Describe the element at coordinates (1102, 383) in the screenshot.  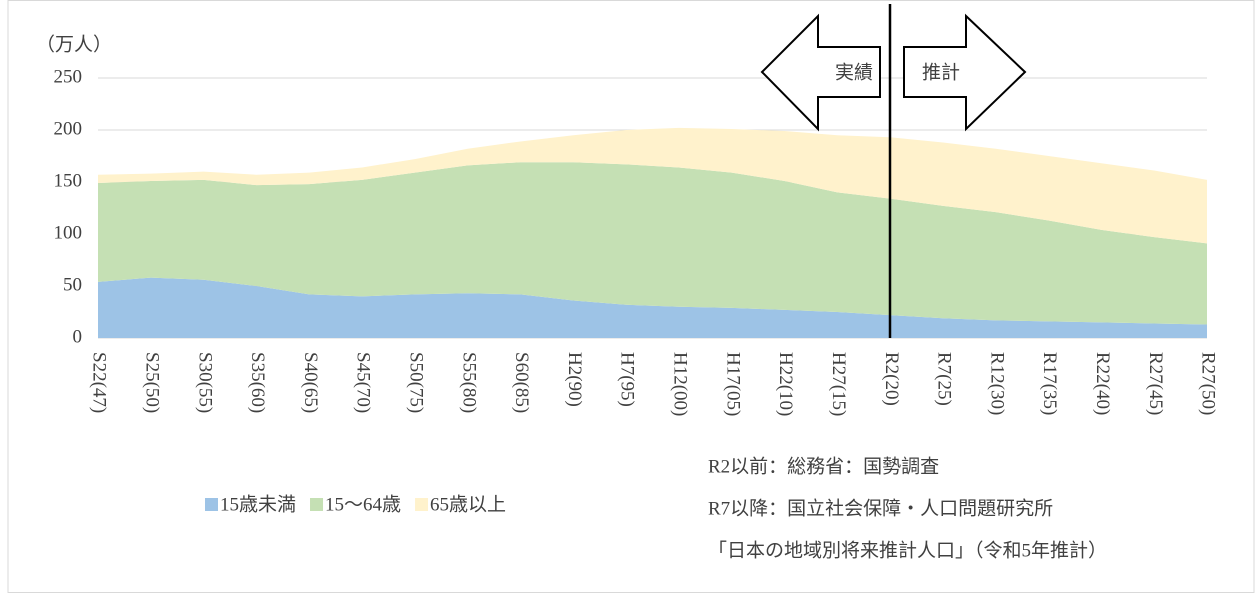
I see `x-tick-label: R22(40)` at that location.